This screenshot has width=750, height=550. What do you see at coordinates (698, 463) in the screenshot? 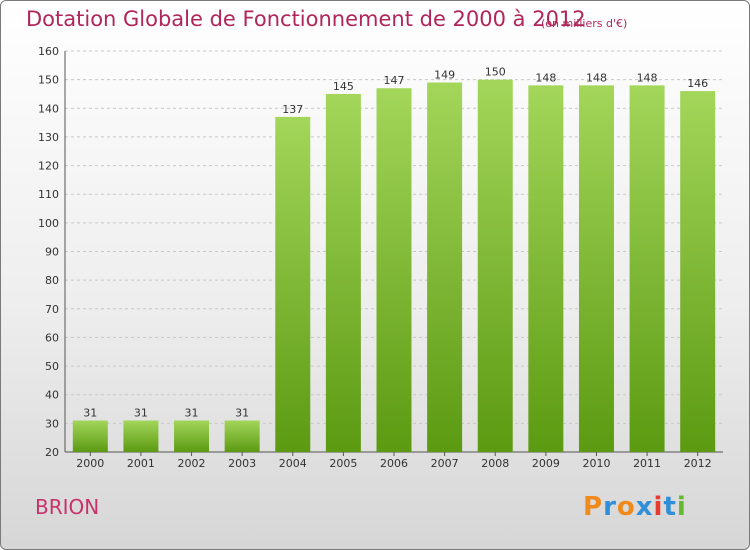
I see `x-tick-label: 2012` at bounding box center [698, 463].